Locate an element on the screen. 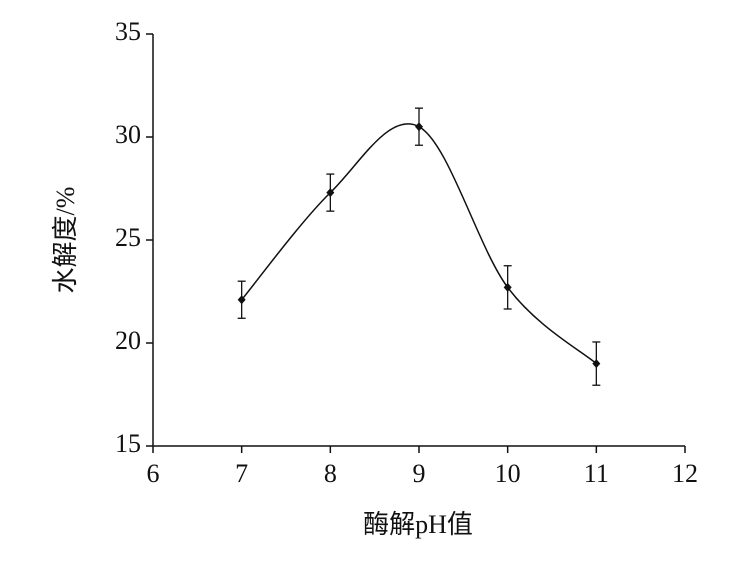 This screenshot has width=735, height=575. y-tick-label: 30 is located at coordinates (128, 134).